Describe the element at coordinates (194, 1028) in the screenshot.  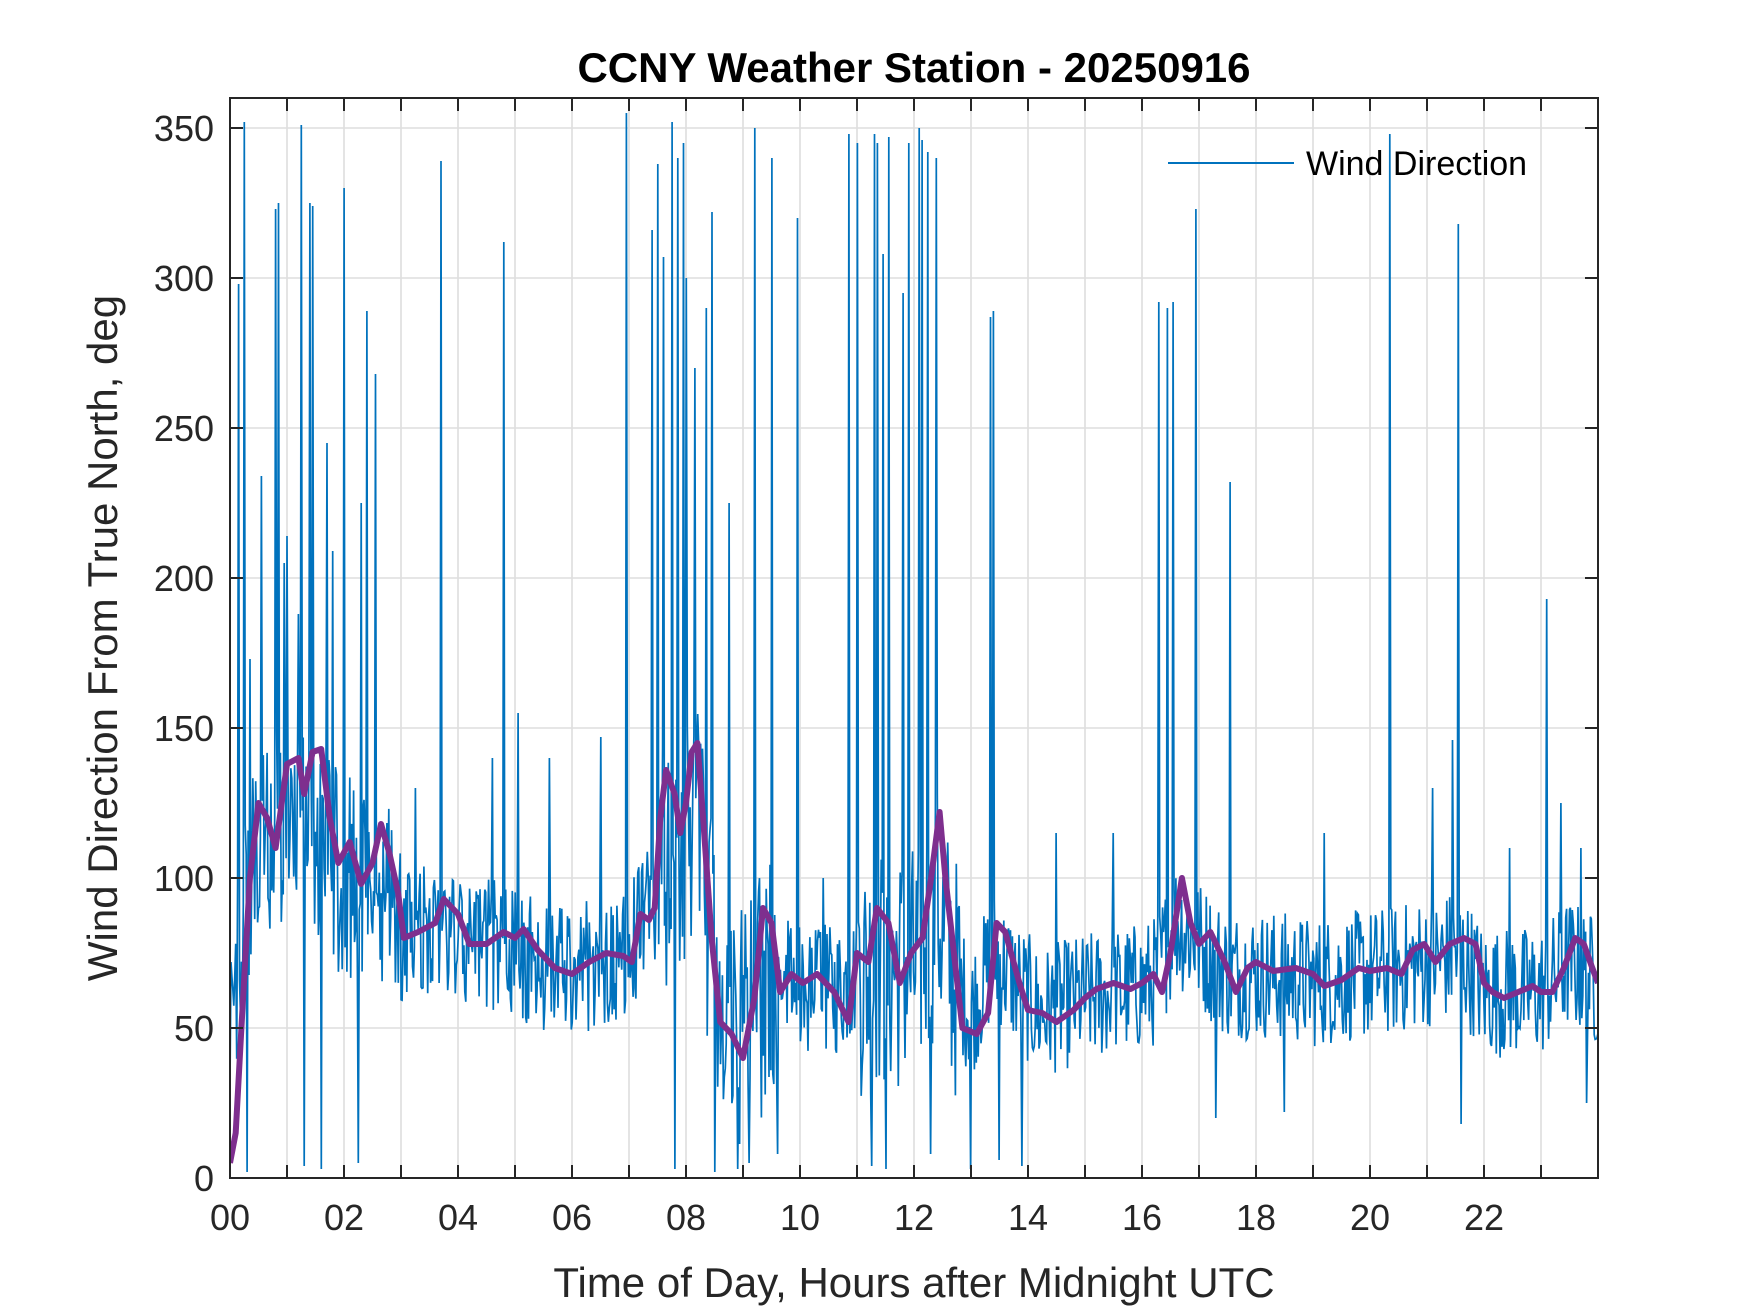
I see `y-tick-label: 50` at that location.